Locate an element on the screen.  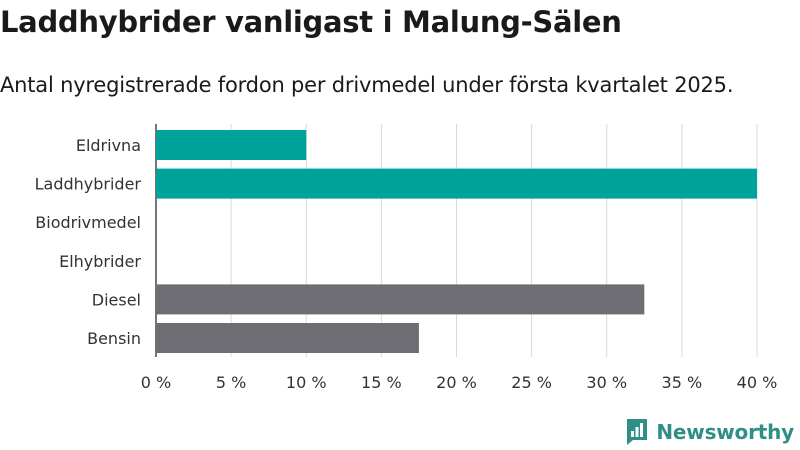
category-label: Laddhybrider is located at coordinates (88, 184).